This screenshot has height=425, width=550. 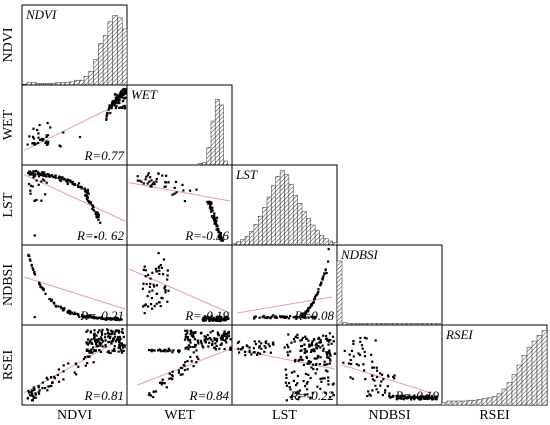 I want to click on correlation-label: R=-0.22, so click(x=311, y=395).